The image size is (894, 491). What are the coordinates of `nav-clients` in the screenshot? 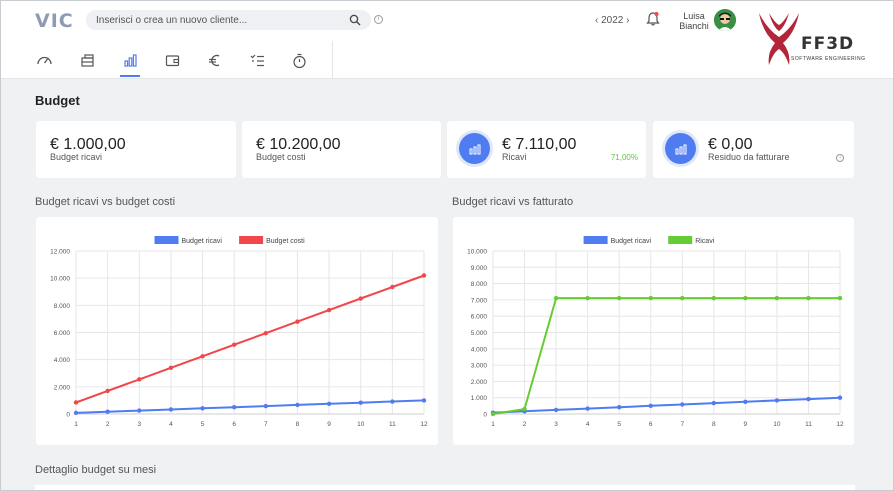 It's located at (87, 60).